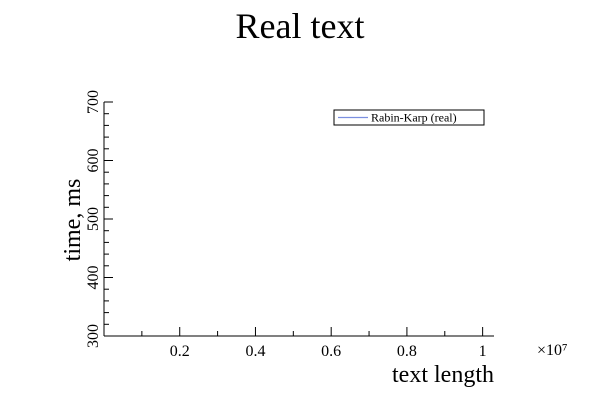  I want to click on x-tick-label: 0.4, so click(255, 351).